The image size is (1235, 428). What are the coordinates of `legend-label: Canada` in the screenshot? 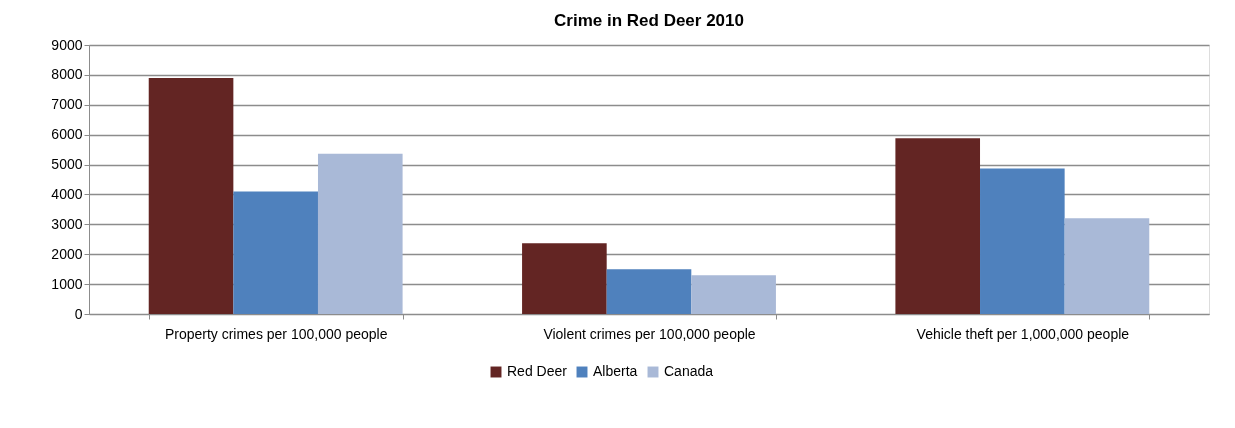 It's located at (689, 371).